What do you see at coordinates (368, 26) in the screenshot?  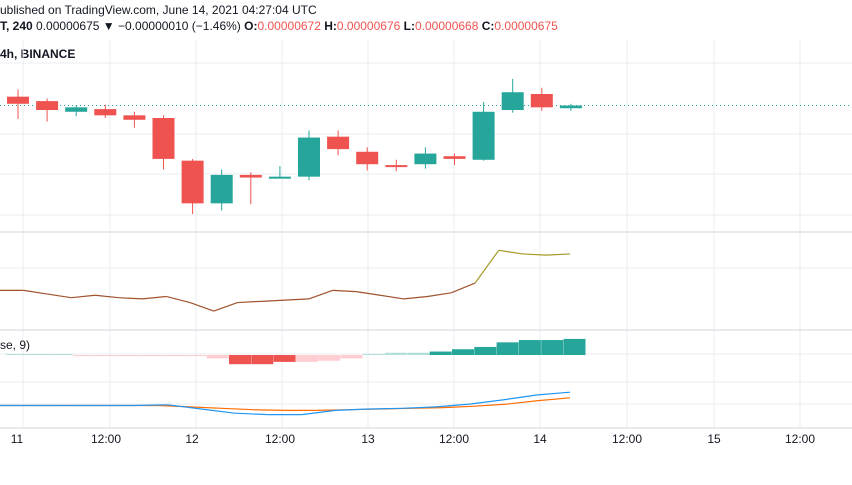 I see `high-value: 0.00000676` at bounding box center [368, 26].